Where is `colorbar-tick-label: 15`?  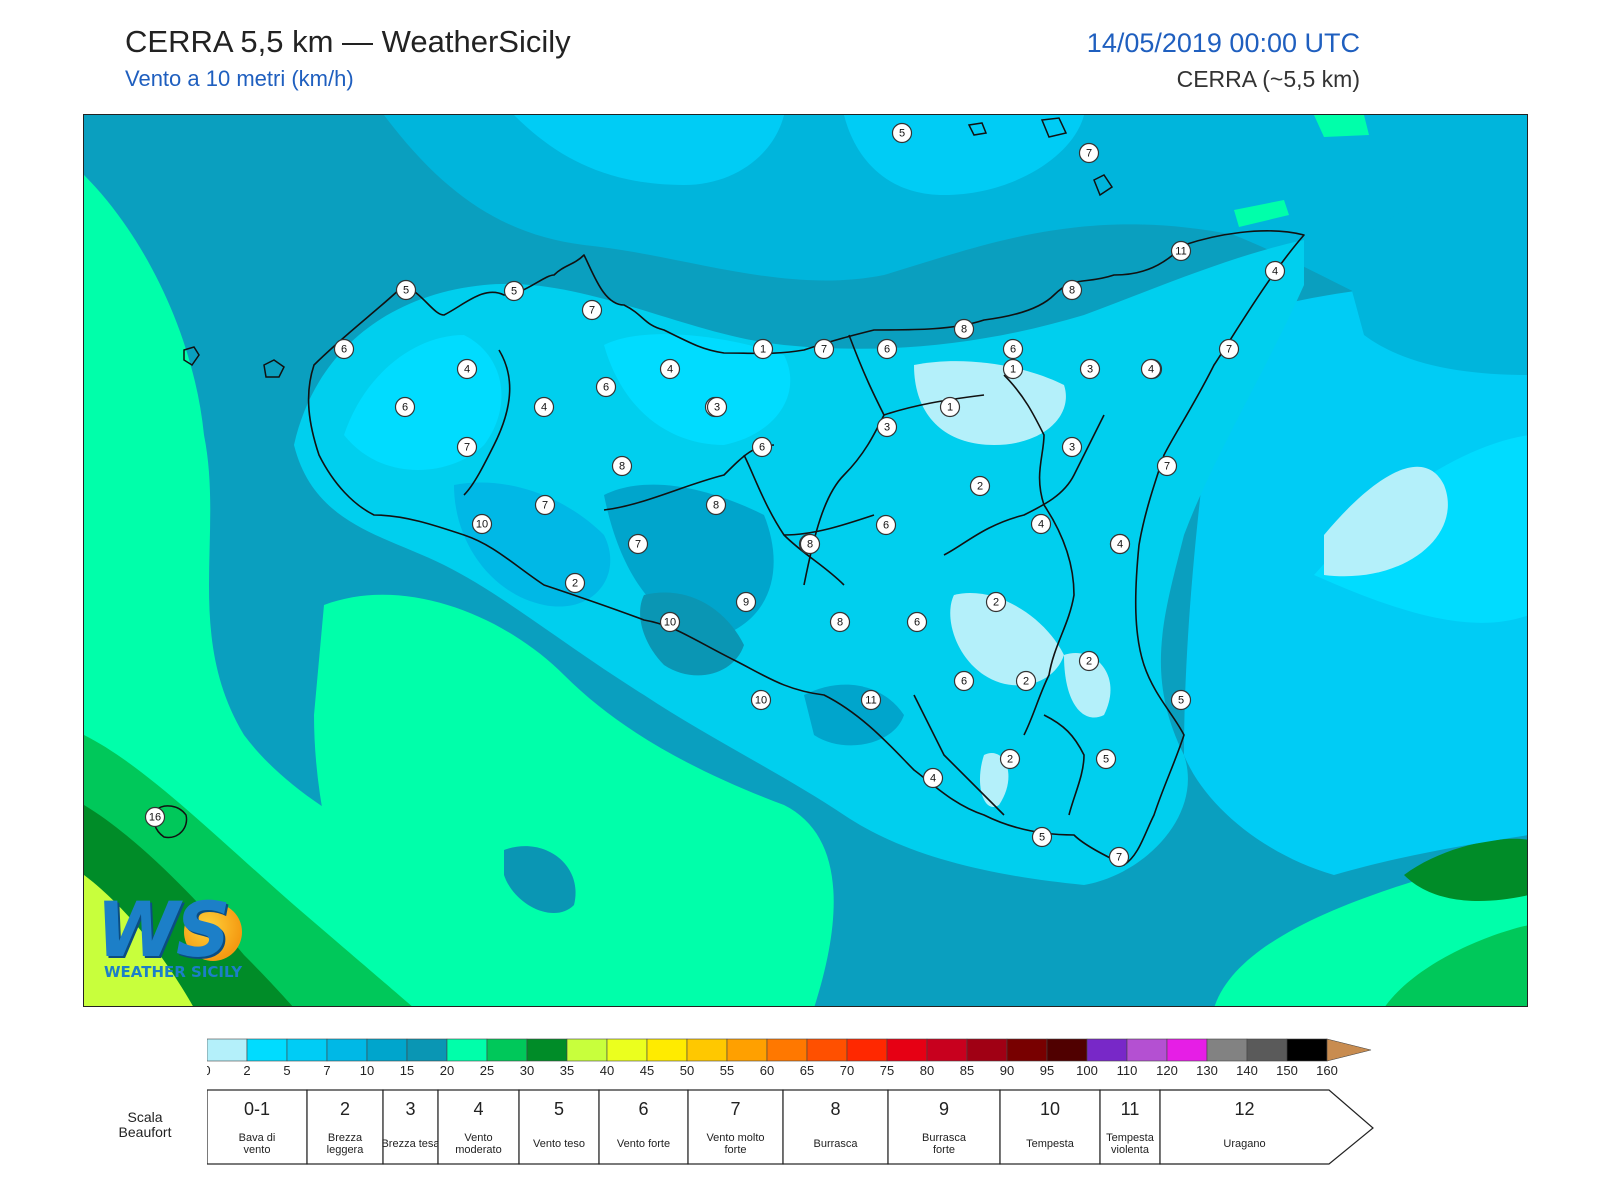 colorbar-tick-label: 15 is located at coordinates (407, 1070).